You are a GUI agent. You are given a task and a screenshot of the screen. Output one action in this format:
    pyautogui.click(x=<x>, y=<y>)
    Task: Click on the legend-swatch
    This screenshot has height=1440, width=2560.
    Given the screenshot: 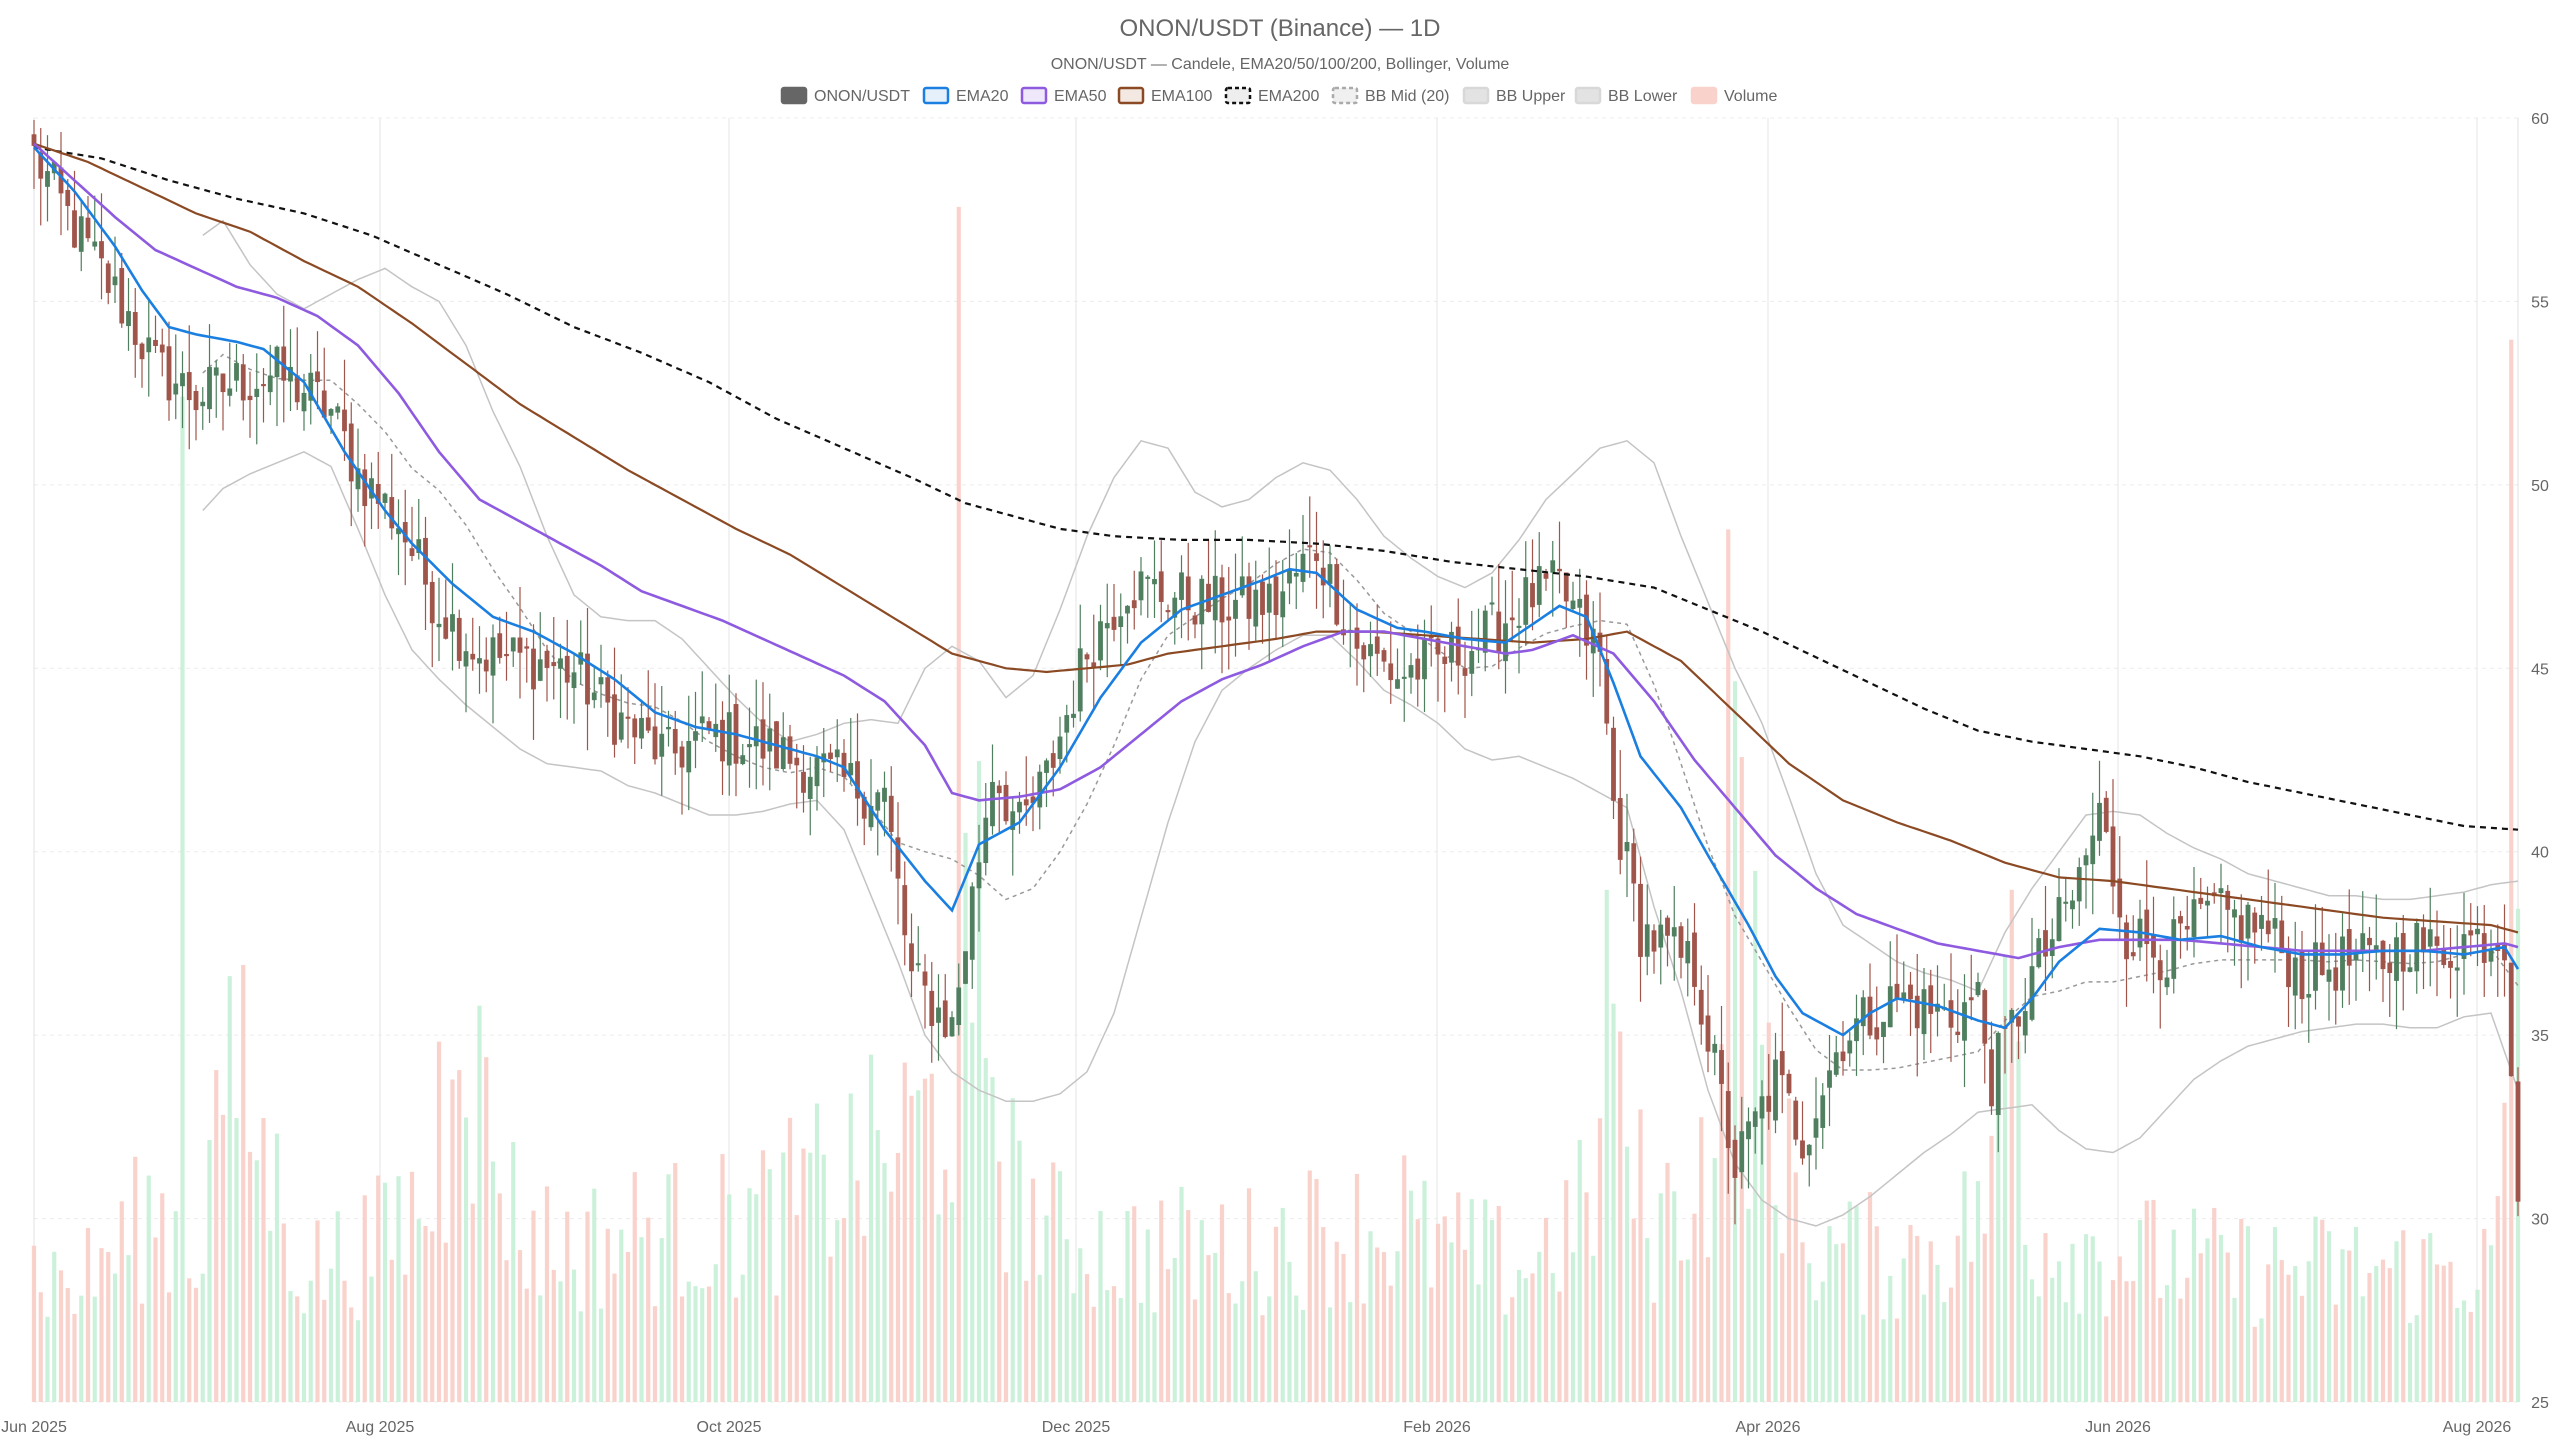 What is the action you would take?
    pyautogui.click(x=794, y=95)
    